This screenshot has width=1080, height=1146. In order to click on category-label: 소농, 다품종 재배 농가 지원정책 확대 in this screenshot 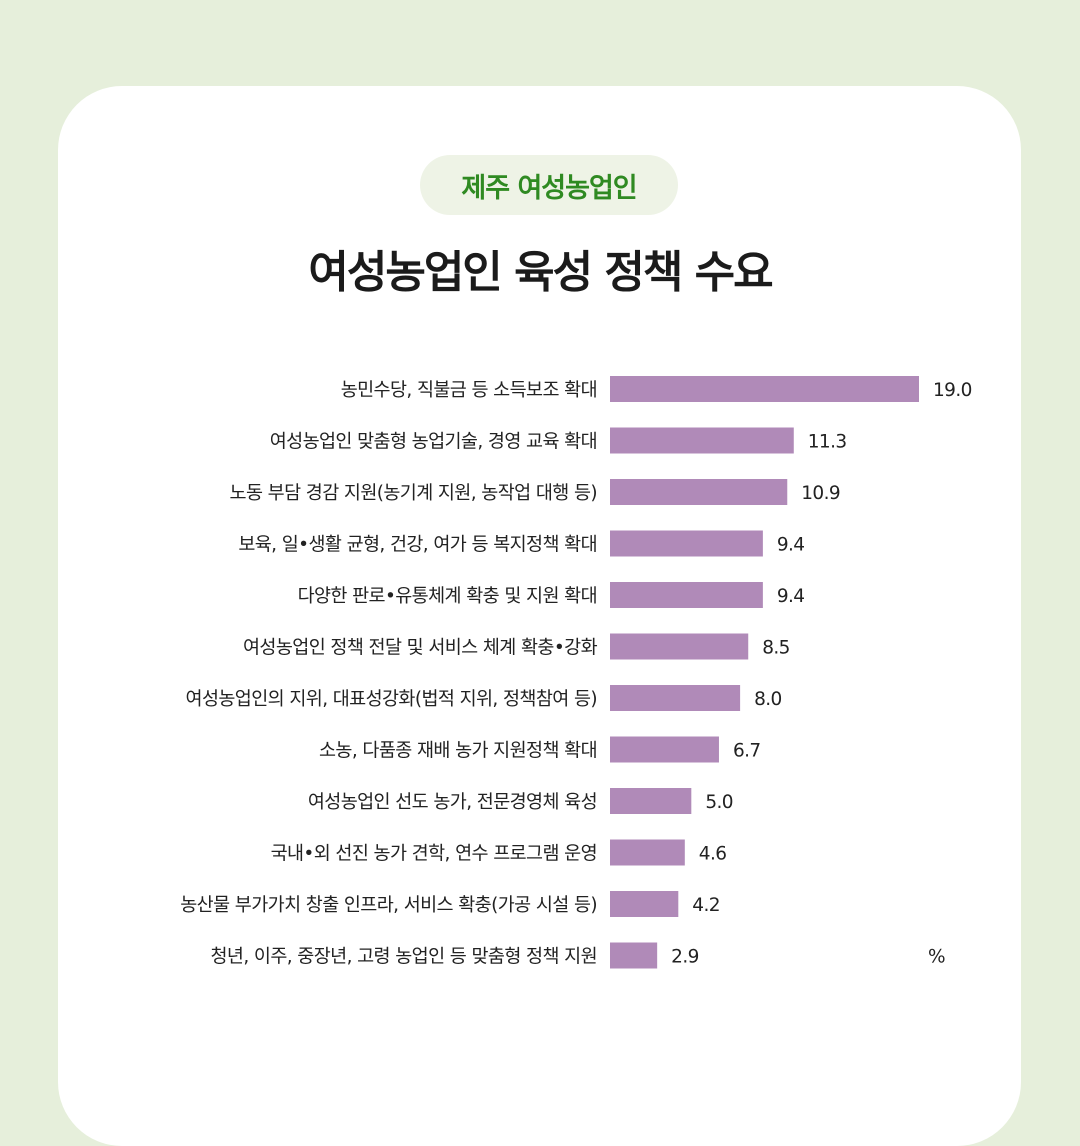, I will do `click(458, 751)`.